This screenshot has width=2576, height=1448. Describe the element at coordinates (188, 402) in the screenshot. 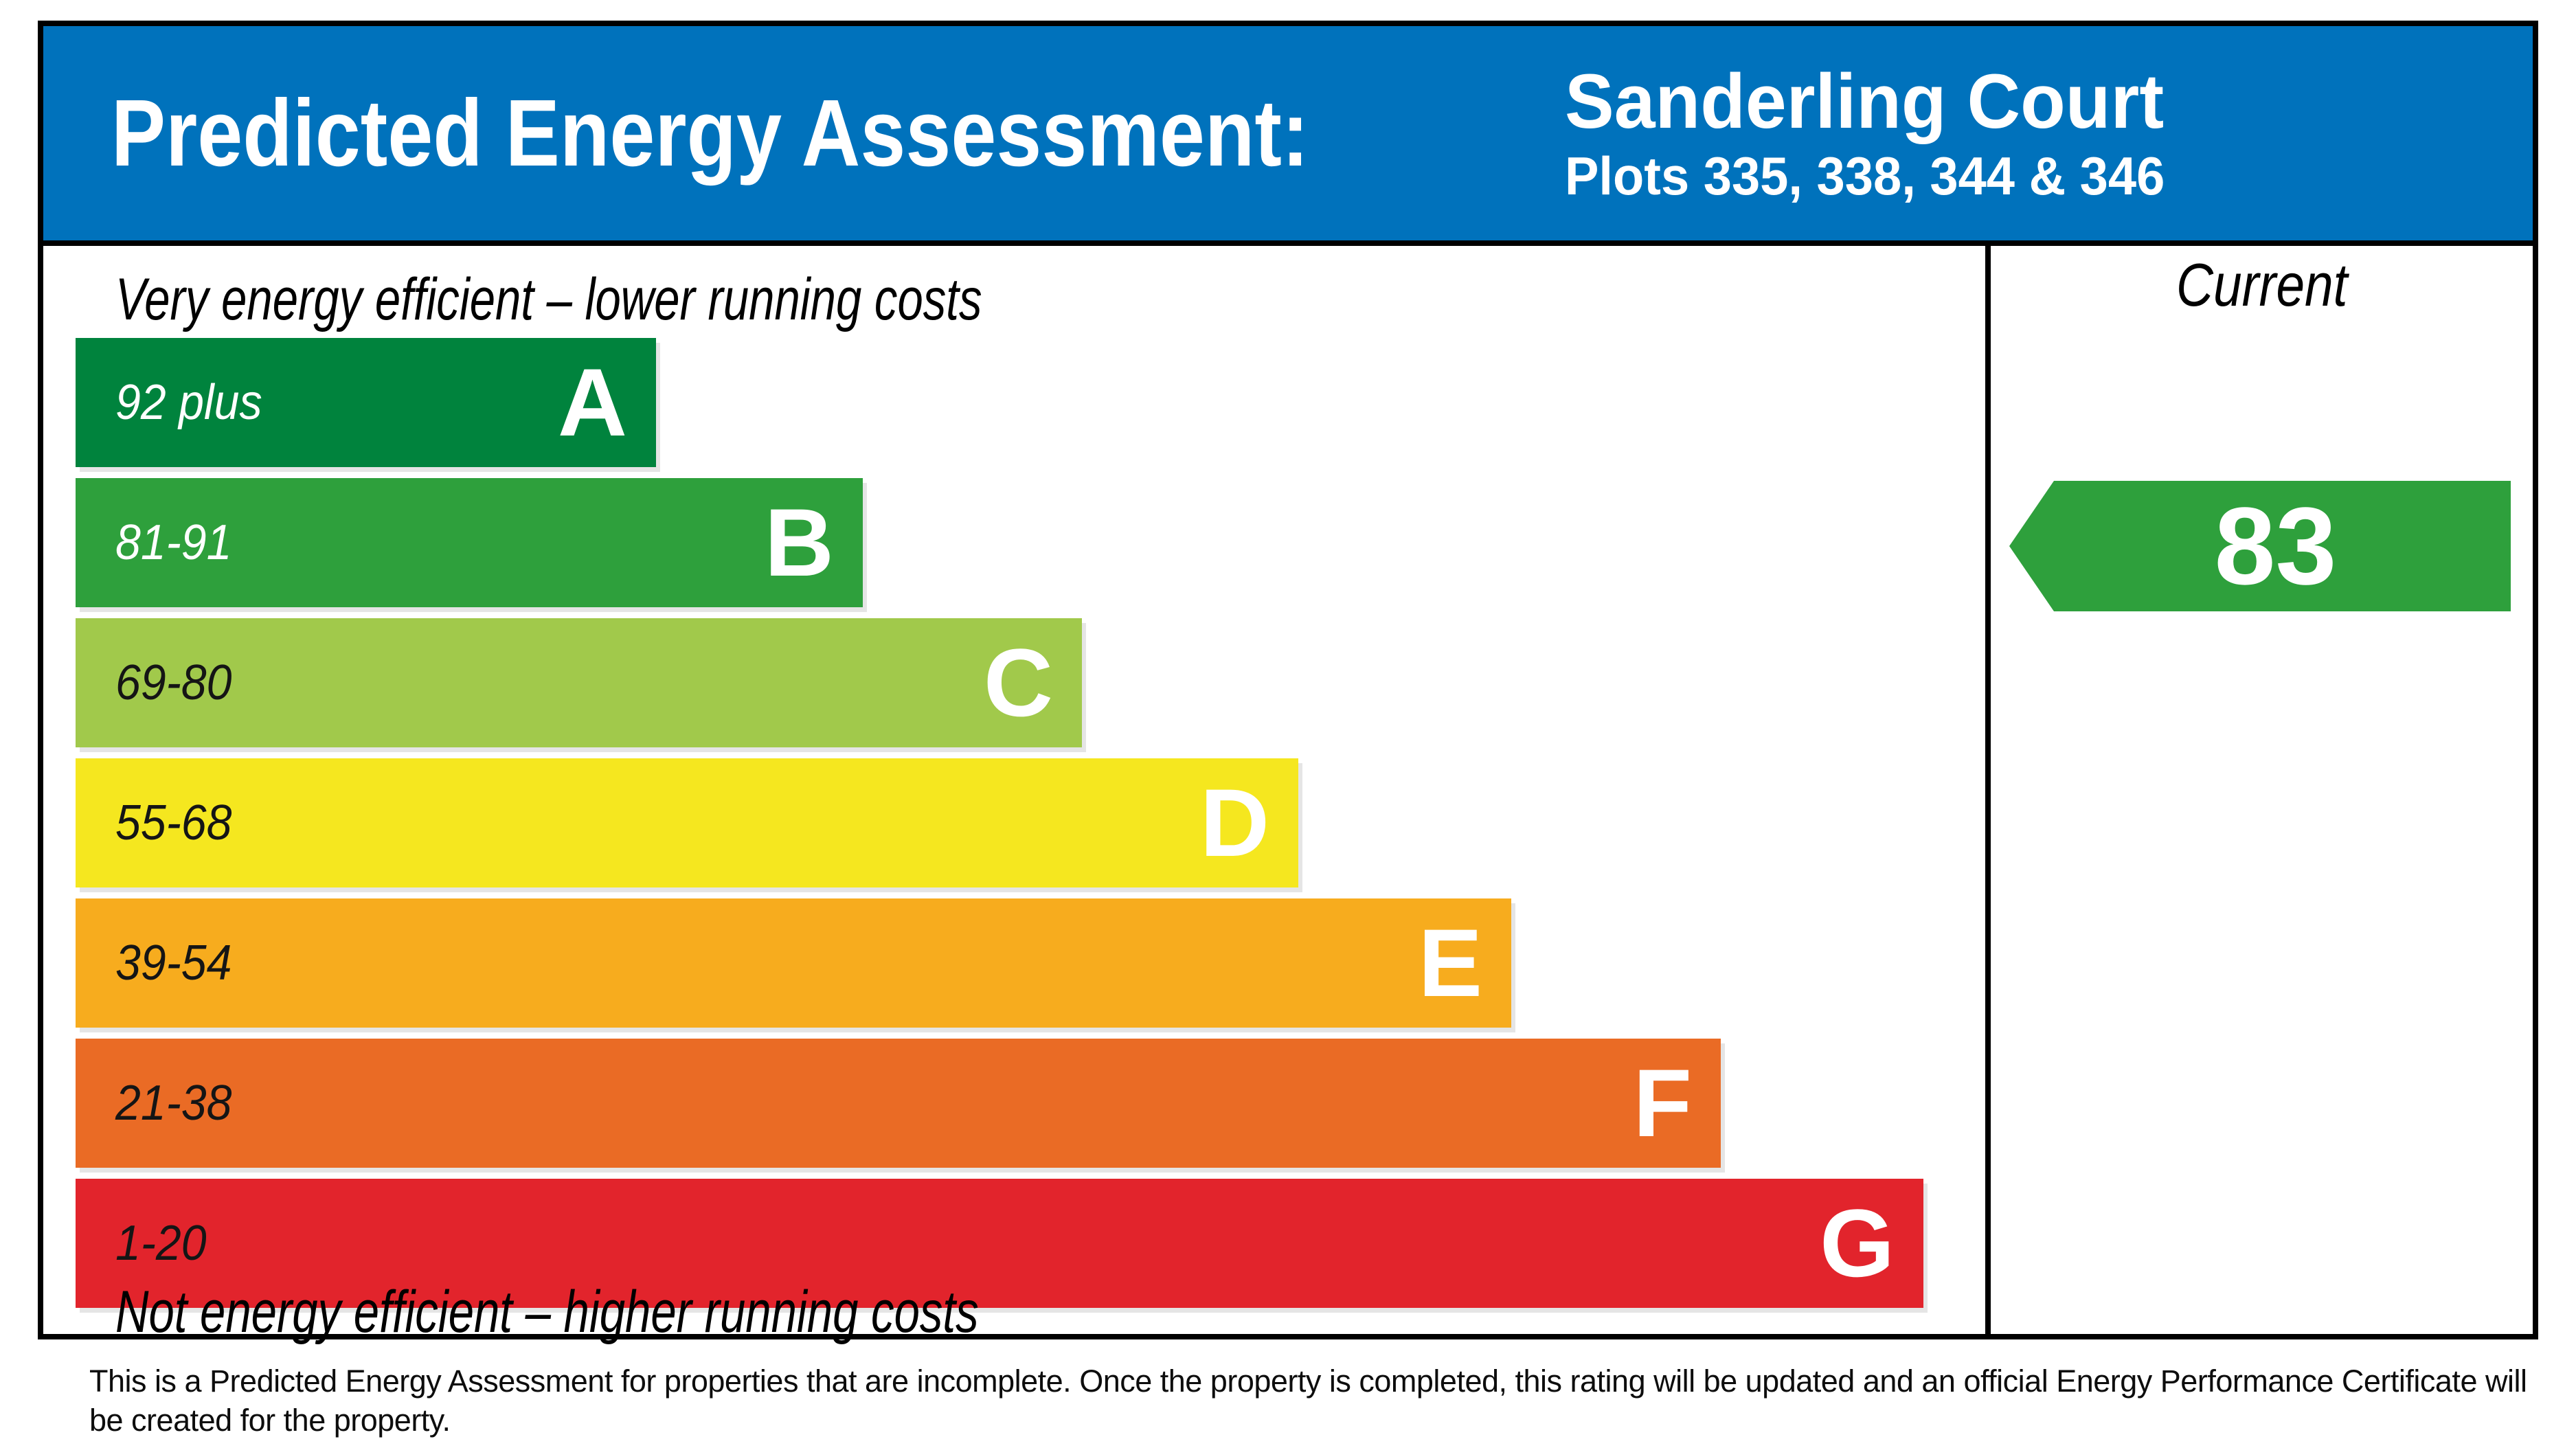

I see `band-range-label: 92 plus` at that location.